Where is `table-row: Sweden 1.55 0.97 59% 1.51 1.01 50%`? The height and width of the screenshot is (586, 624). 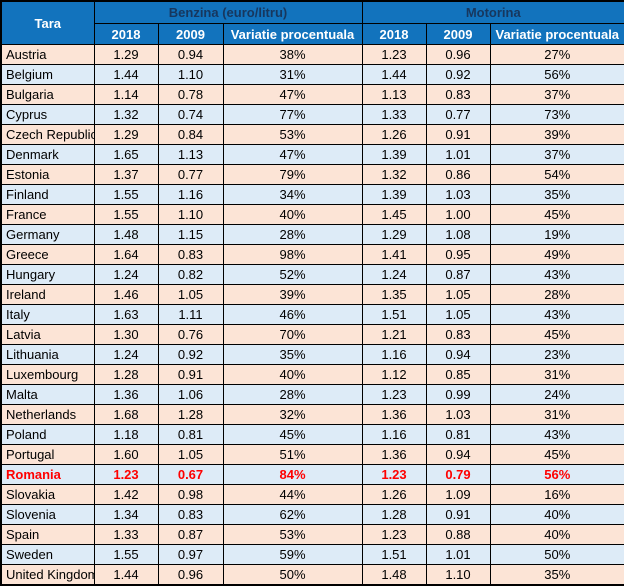
table-row: Sweden 1.55 0.97 59% 1.51 1.01 50% is located at coordinates (312, 554).